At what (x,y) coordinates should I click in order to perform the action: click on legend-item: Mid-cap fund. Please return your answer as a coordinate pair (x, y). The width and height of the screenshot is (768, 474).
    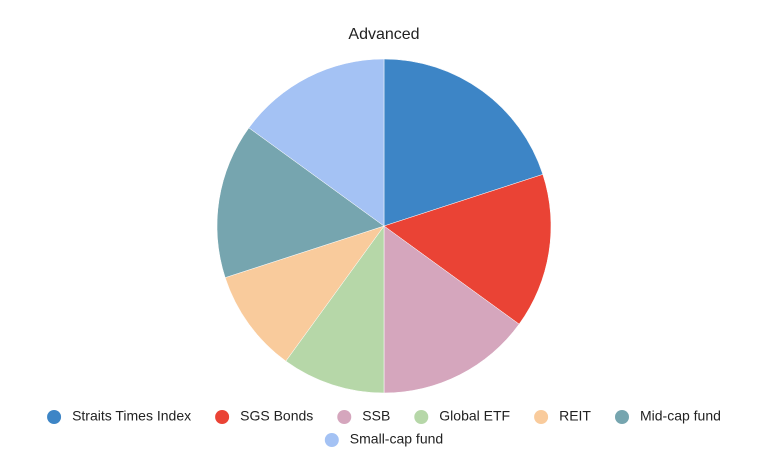
    Looking at the image, I should click on (667, 416).